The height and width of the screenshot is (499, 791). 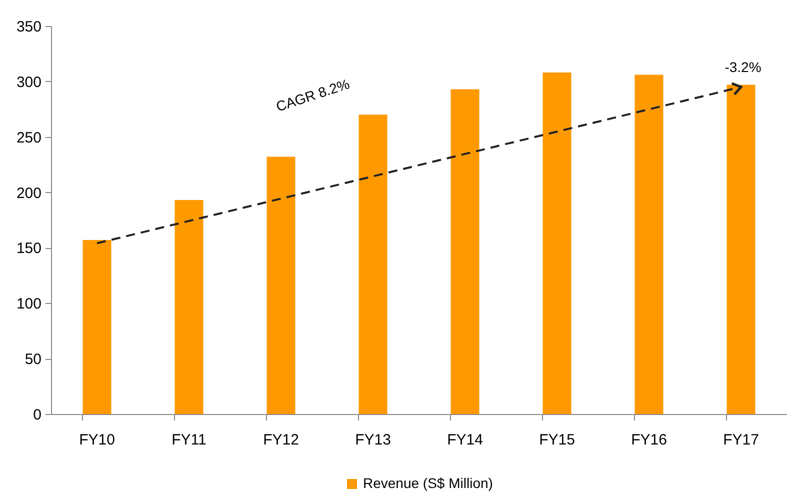 I want to click on y-tick-label: 0, so click(x=37, y=415).